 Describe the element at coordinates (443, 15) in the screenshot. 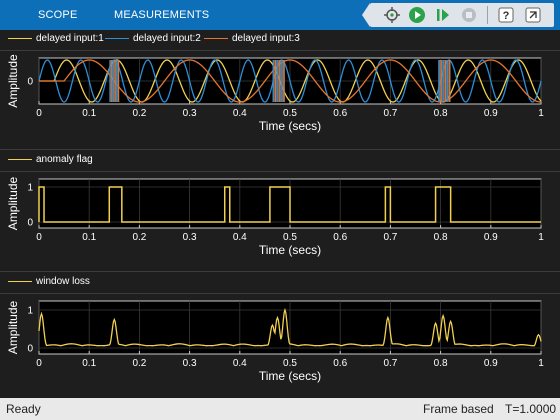

I see `step-forward-icon` at that location.